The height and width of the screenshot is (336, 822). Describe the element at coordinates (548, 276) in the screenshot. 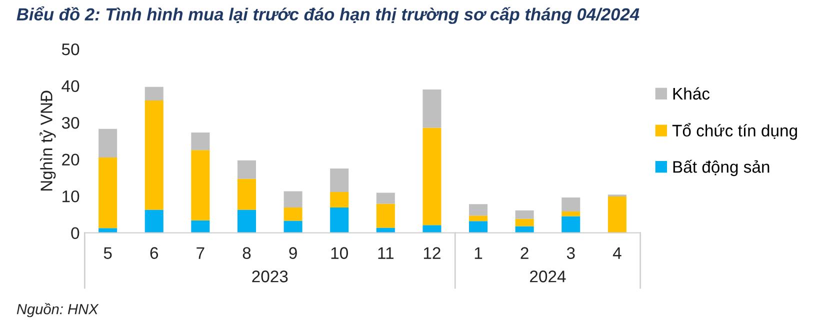

I see `text: 2024` at that location.